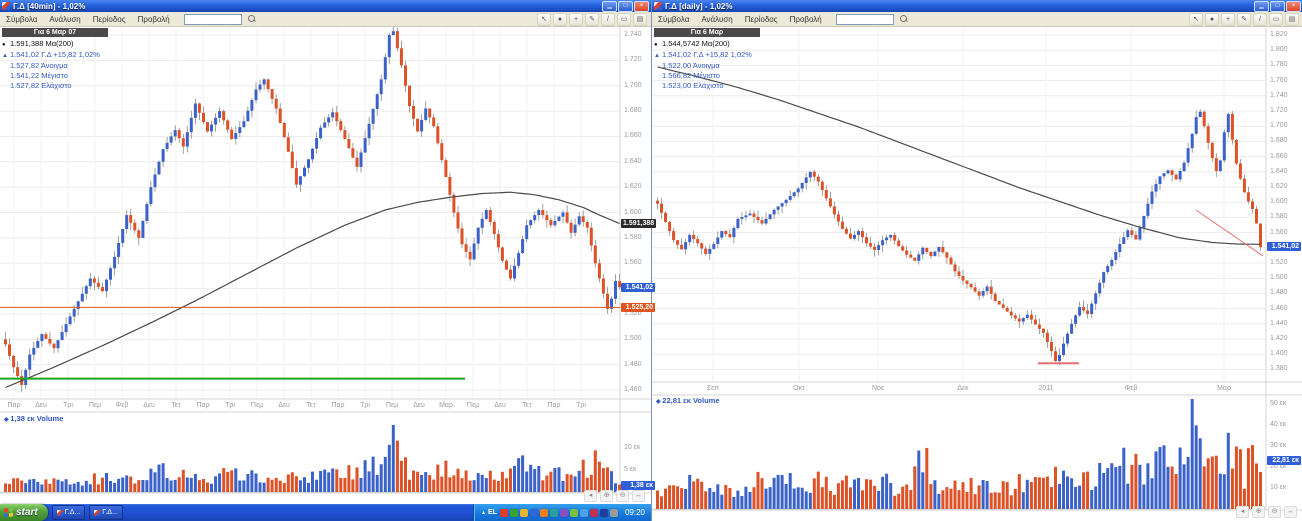 This screenshot has width=1302, height=521. What do you see at coordinates (707, 86) in the screenshot?
I see `legend-row: 1.523,00 Ελάχιστο` at bounding box center [707, 86].